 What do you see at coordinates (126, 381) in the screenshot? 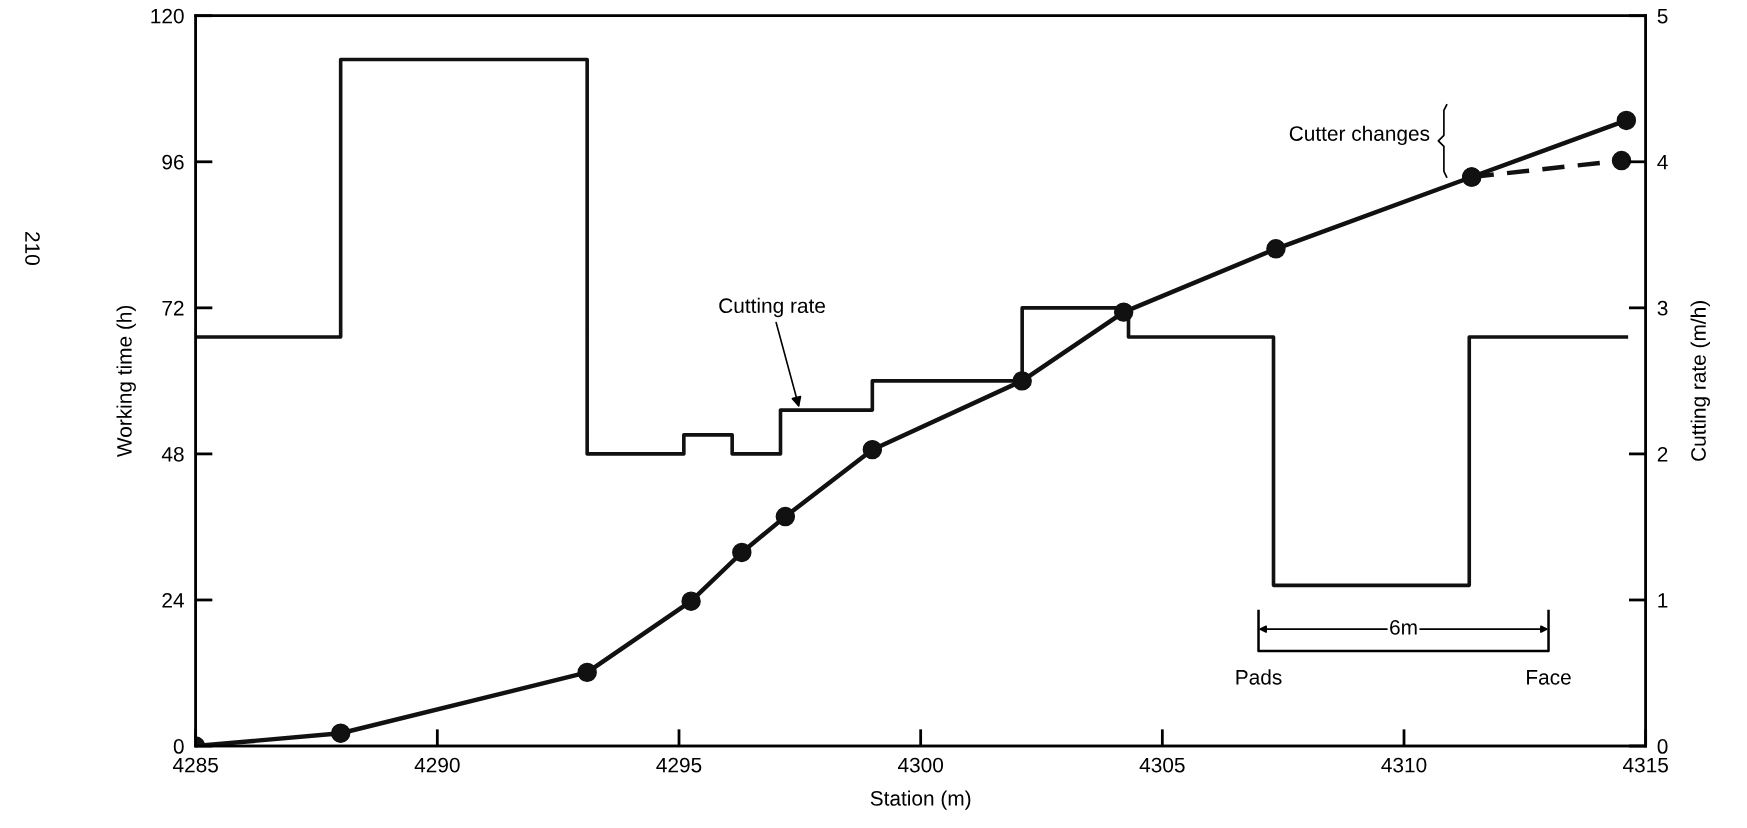
I see `y-axis-title: Working time (h)` at bounding box center [126, 381].